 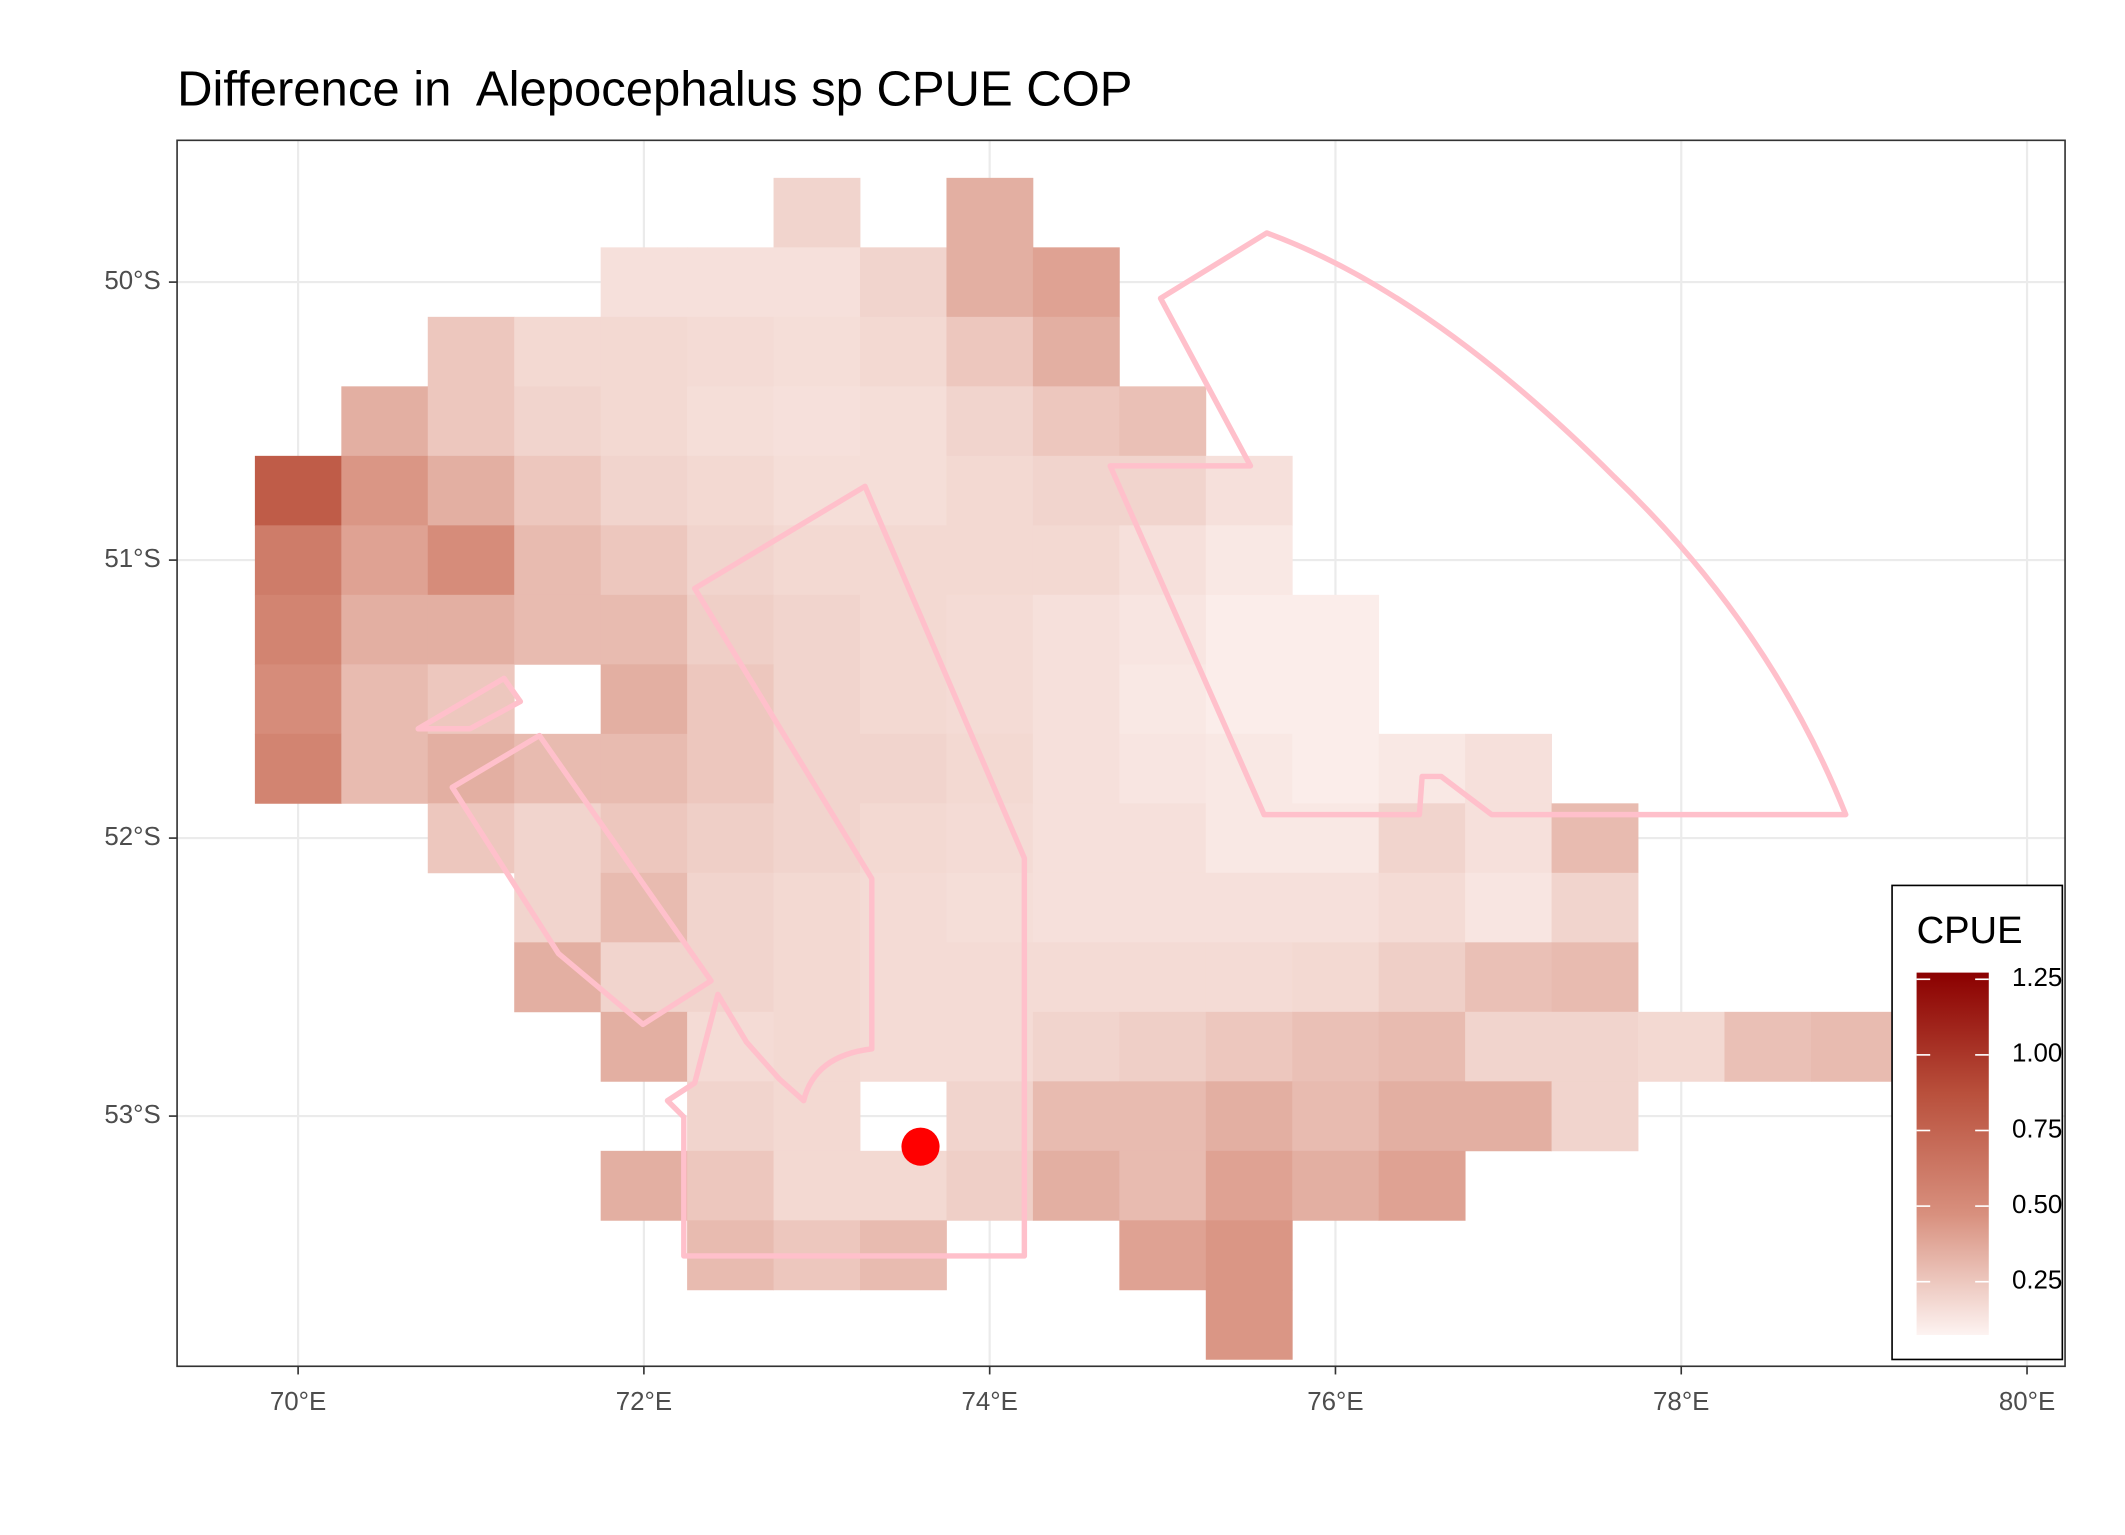 I want to click on legend-label: 1.00, so click(x=2037, y=1054).